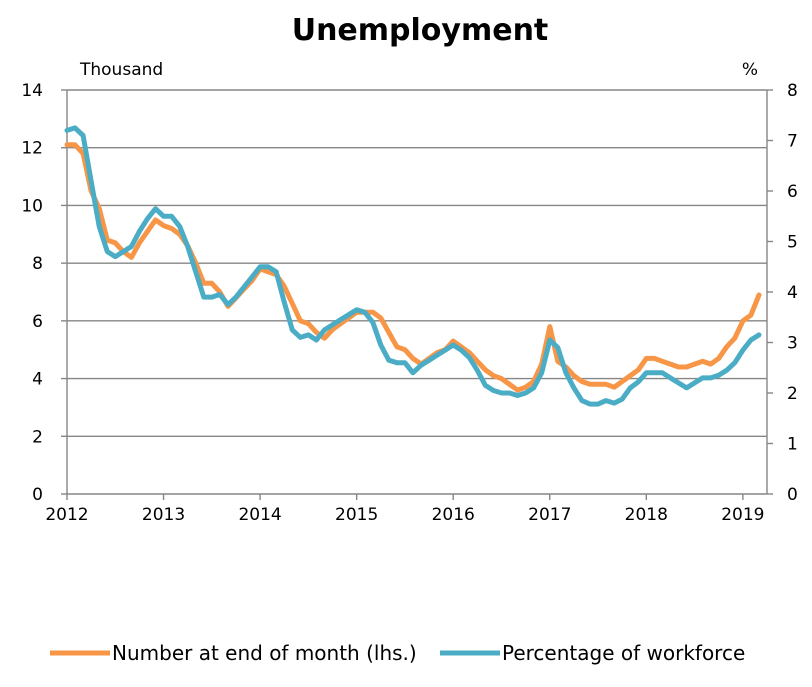  Describe the element at coordinates (32, 149) in the screenshot. I see `left-tick-label: 12` at that location.